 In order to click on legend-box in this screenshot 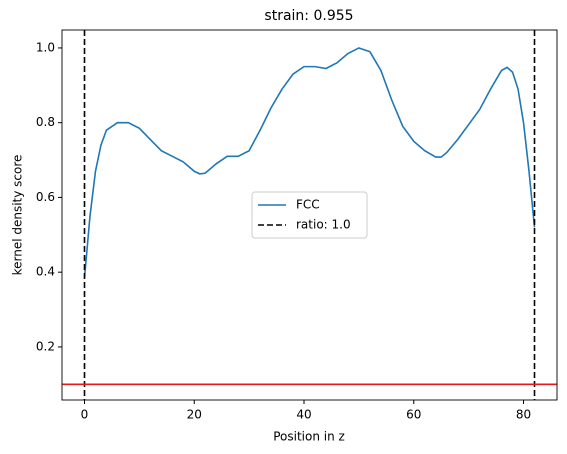, I will do `click(309, 215)`.